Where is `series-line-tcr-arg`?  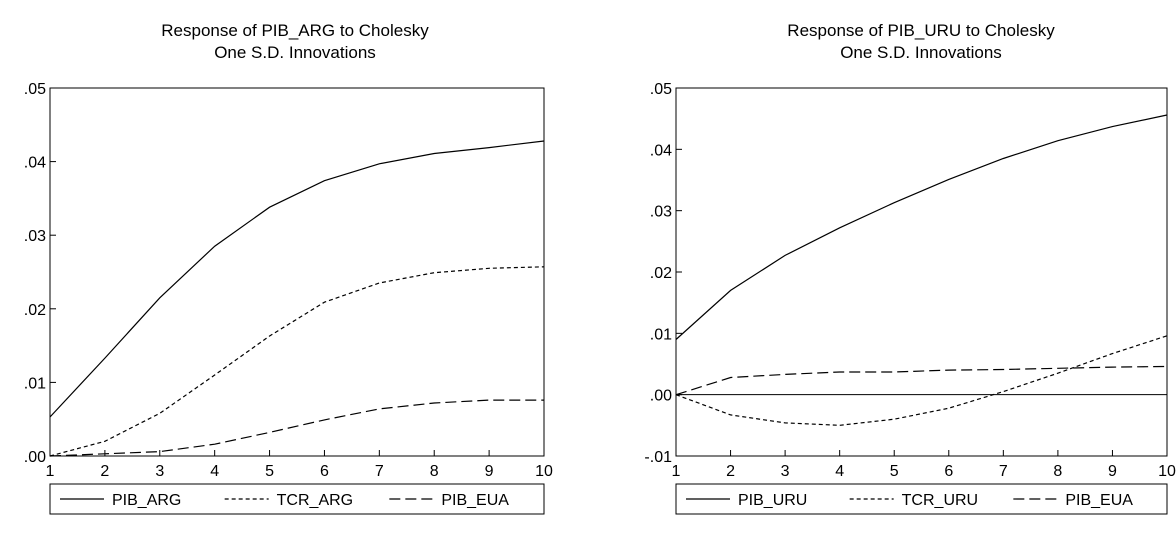
series-line-tcr-arg is located at coordinates (297, 361).